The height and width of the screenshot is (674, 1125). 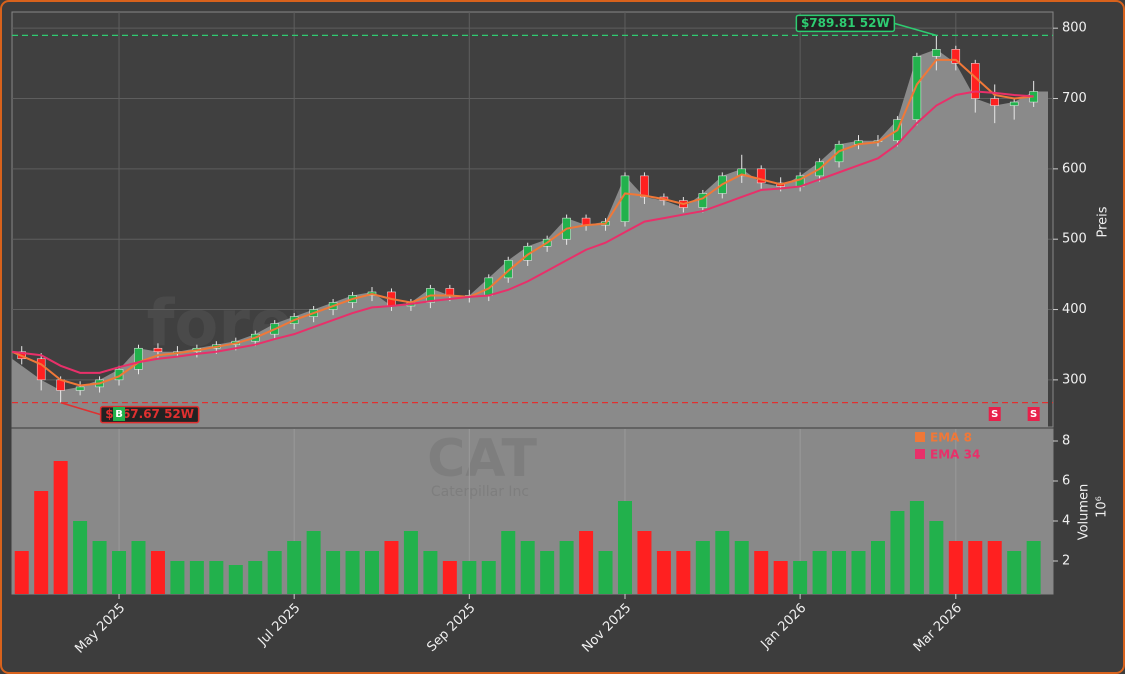 What do you see at coordinates (1074, 239) in the screenshot?
I see `y-tick-label: 500` at bounding box center [1074, 239].